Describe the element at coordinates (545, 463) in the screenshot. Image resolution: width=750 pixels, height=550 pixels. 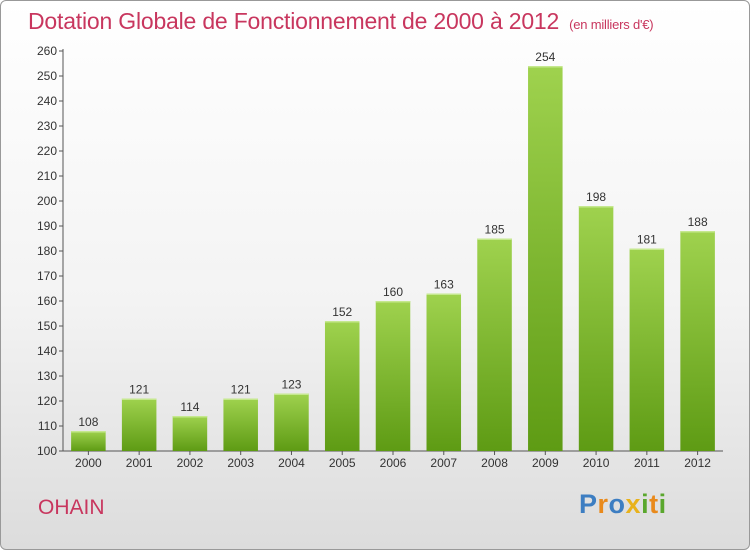
I see `x-tick-label: 2009` at that location.